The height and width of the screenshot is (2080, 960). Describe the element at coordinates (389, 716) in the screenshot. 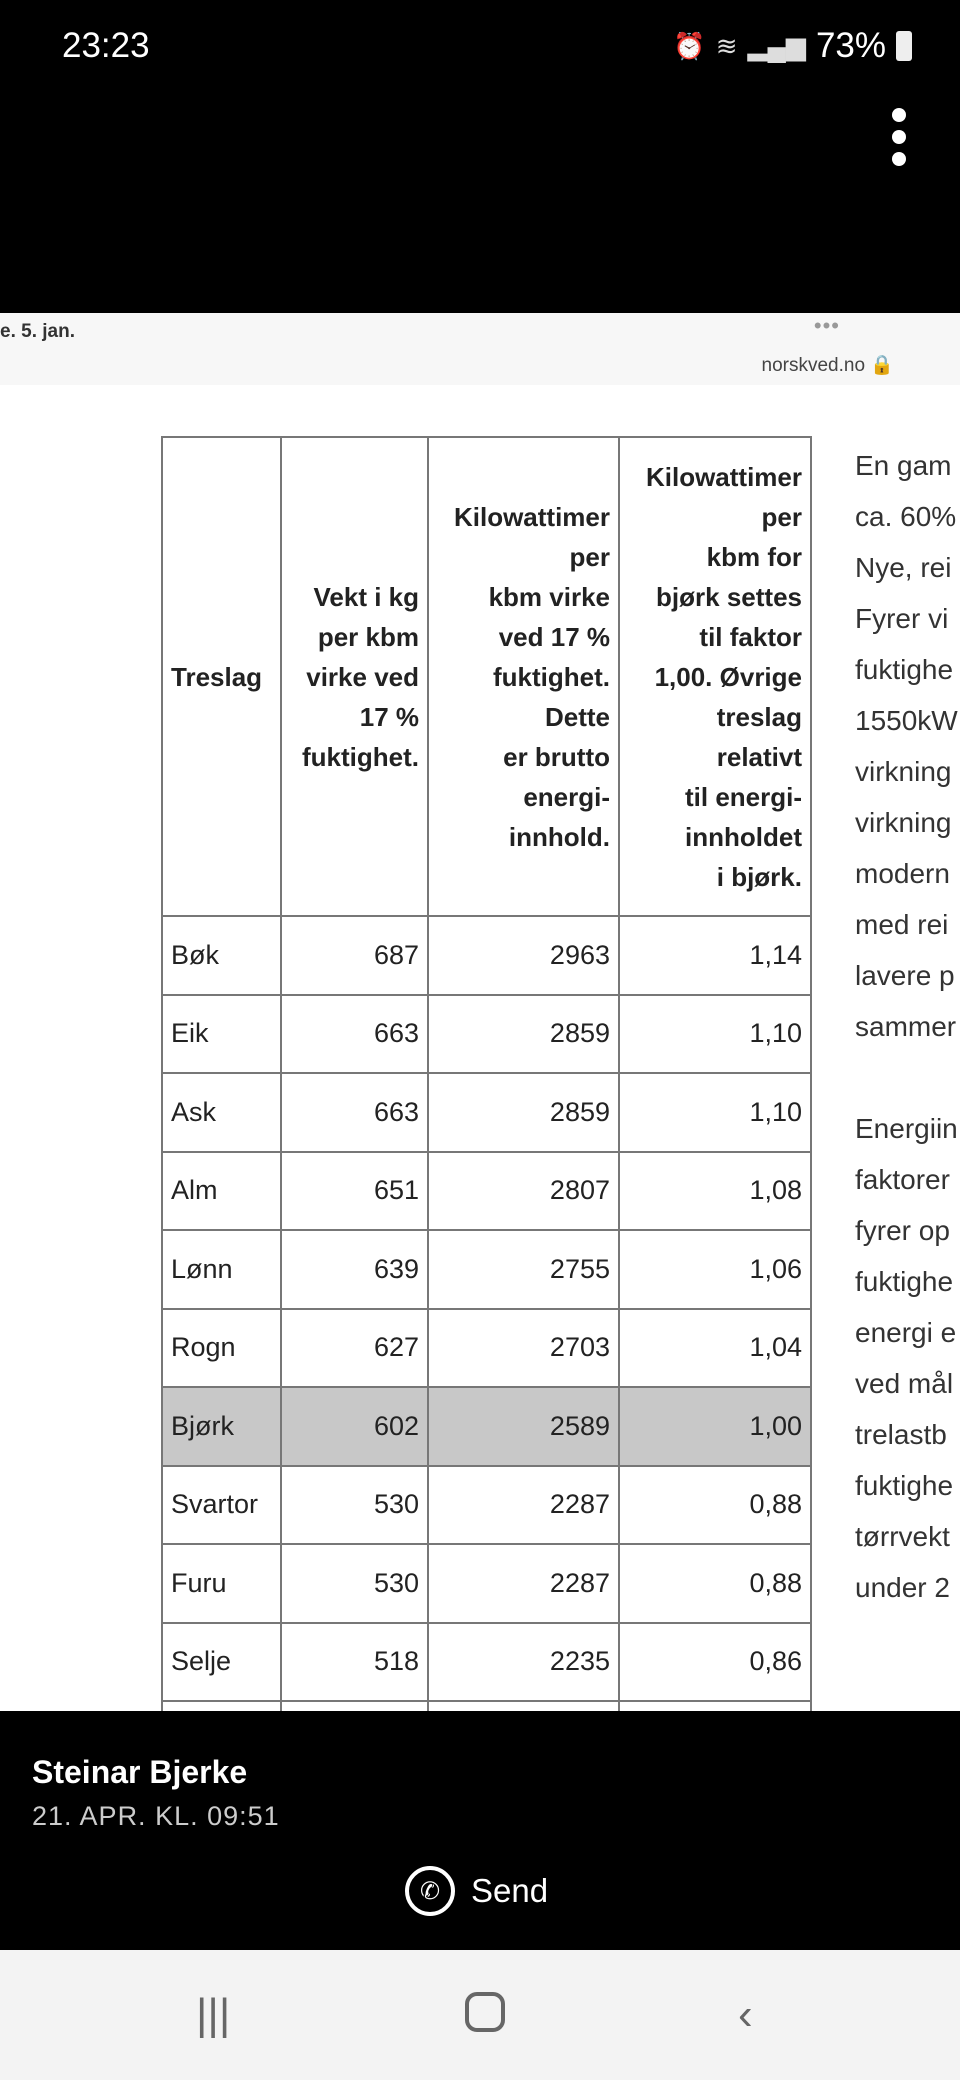

I see `header-line: 17 %` at that location.